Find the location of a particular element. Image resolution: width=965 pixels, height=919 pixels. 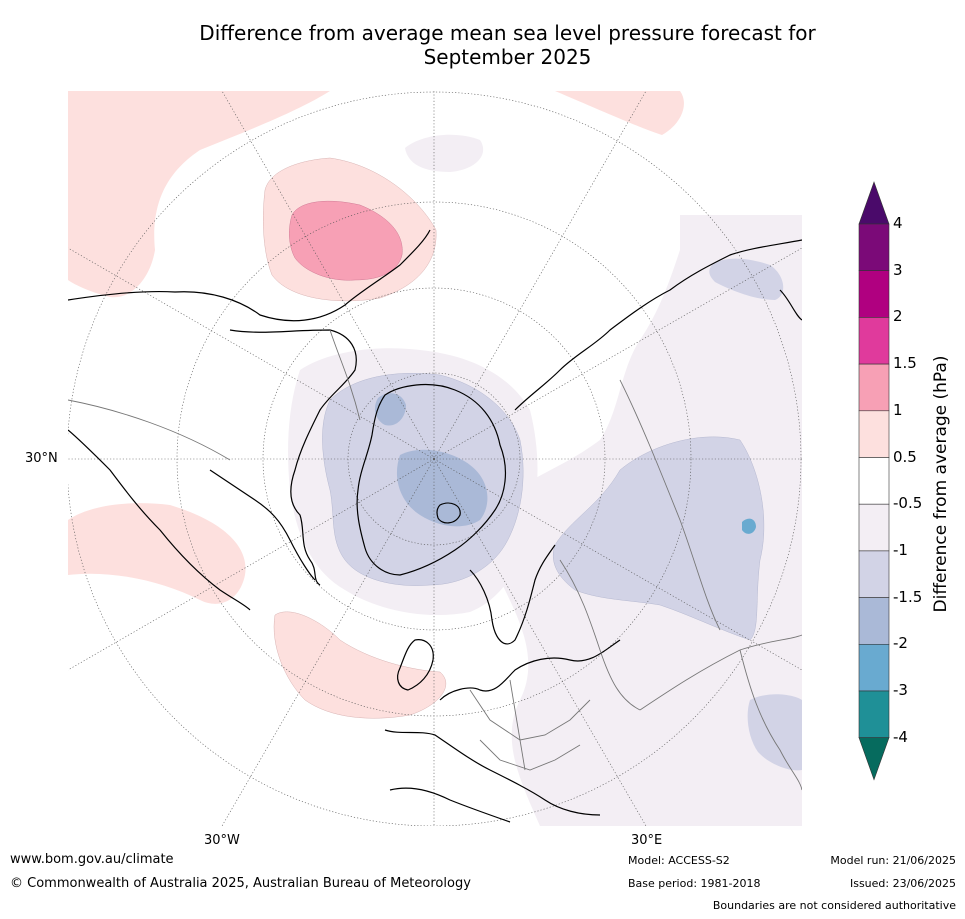

coast-canada-east is located at coordinates (262, 525).